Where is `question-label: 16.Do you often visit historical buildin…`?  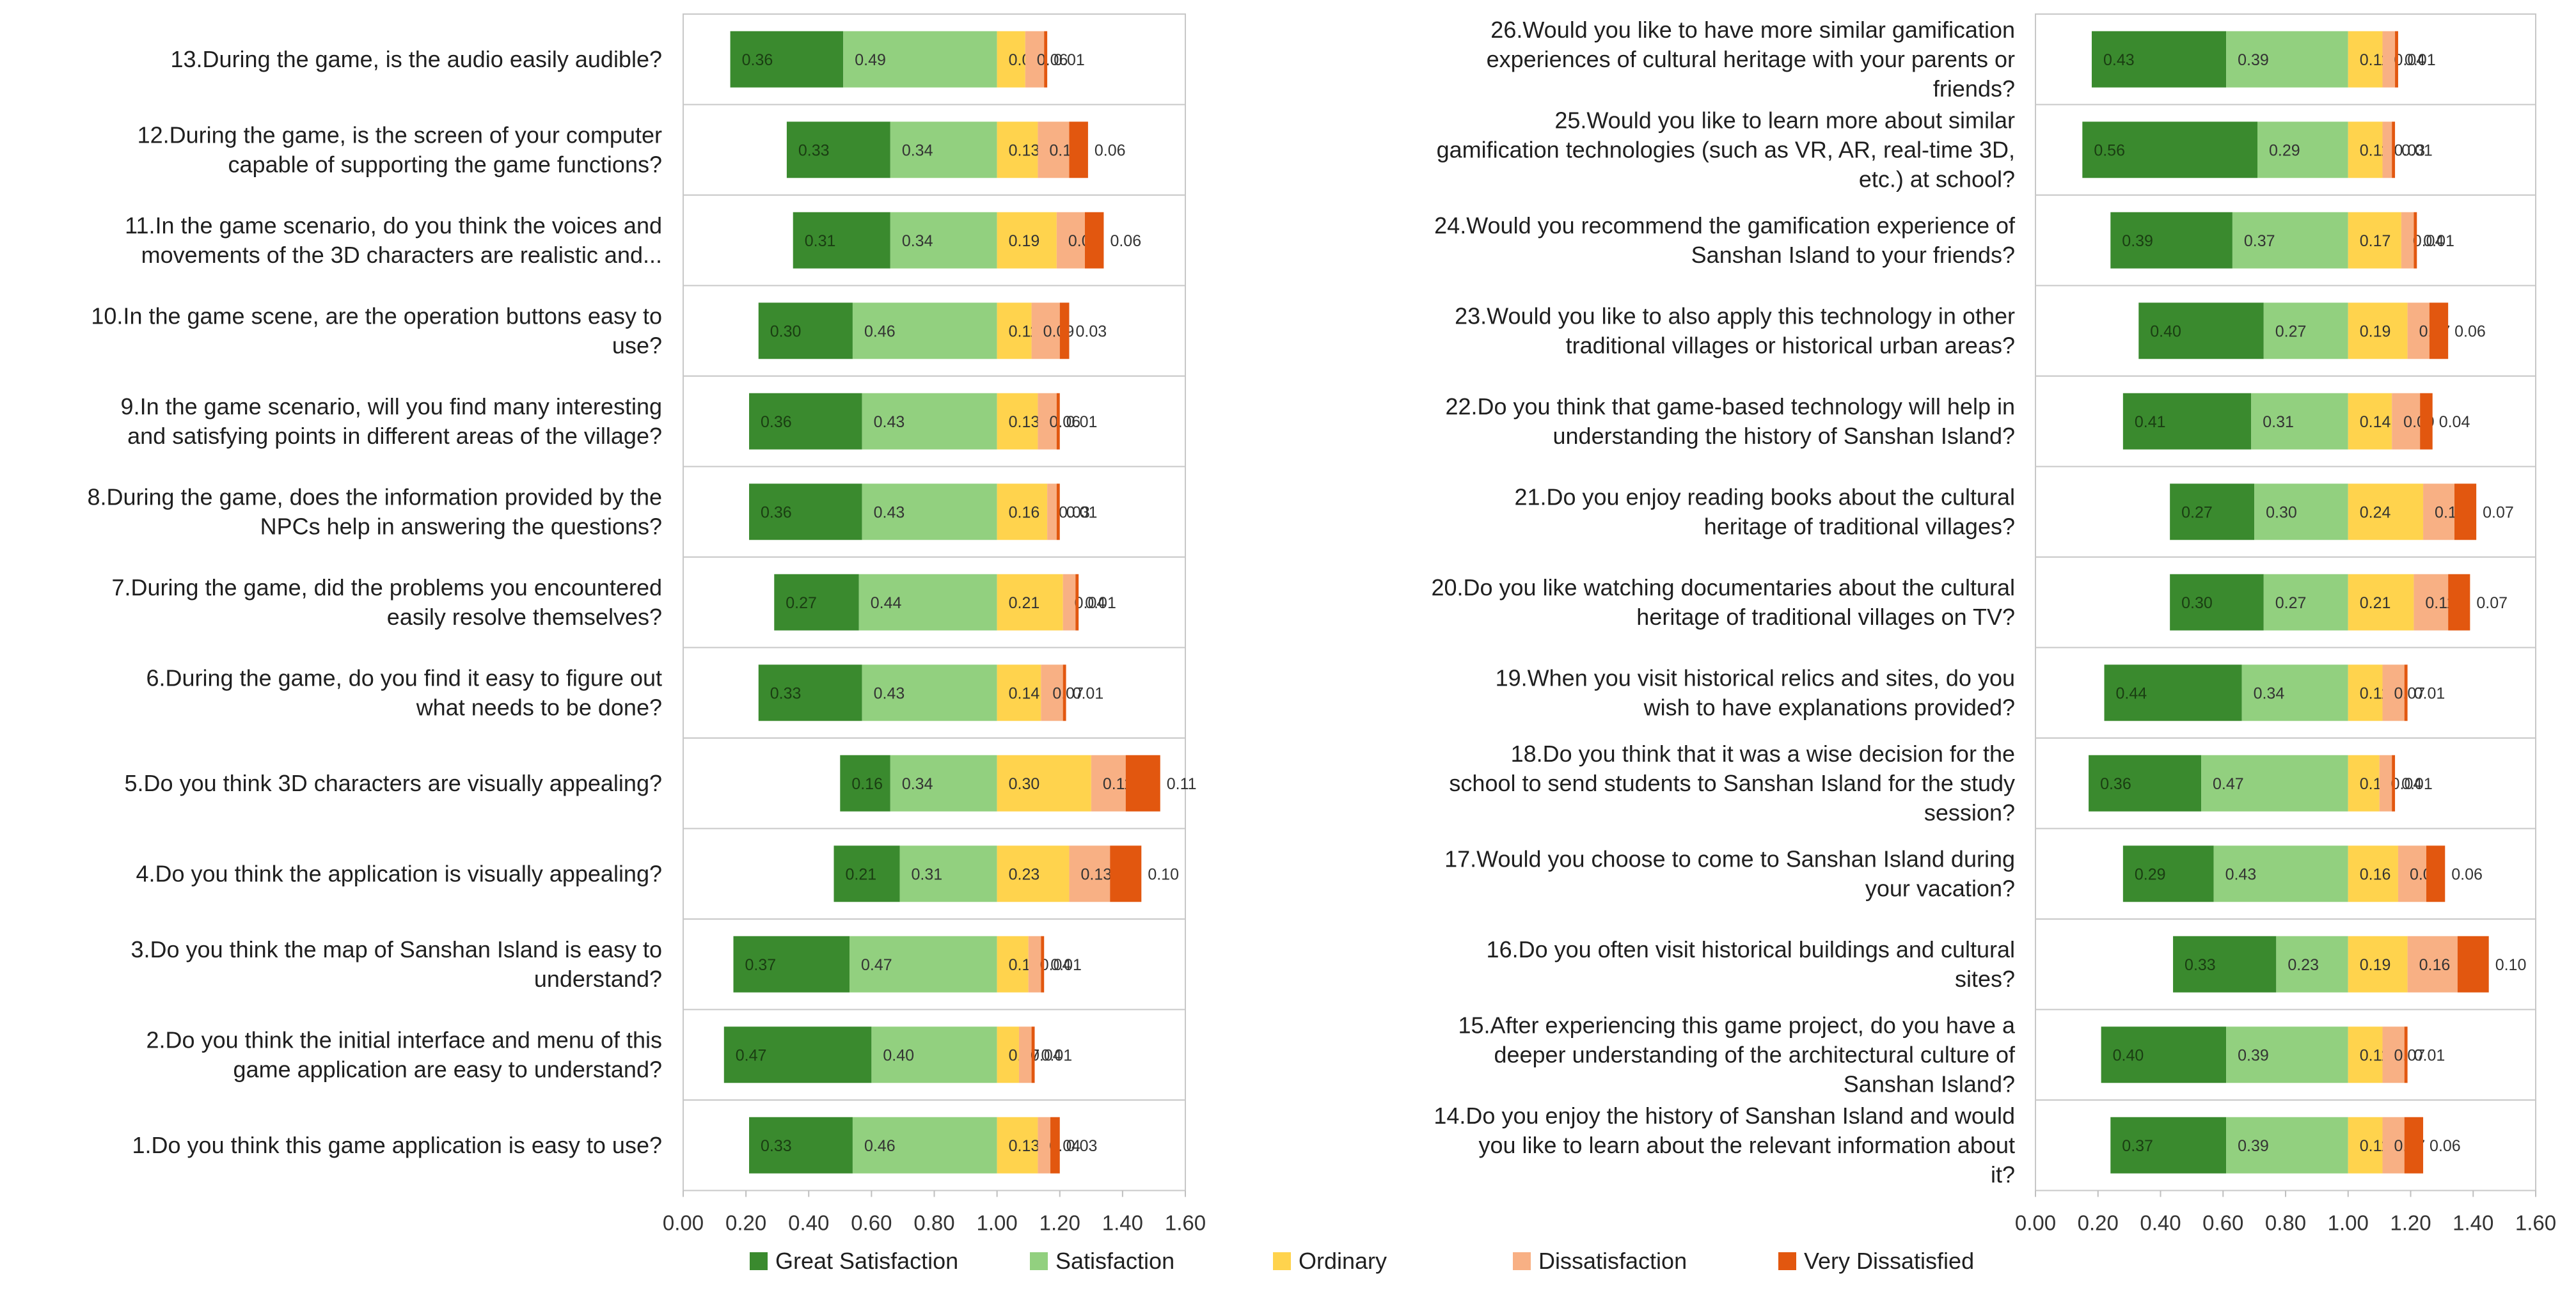 question-label: 16.Do you often visit historical buildin… is located at coordinates (1751, 964).